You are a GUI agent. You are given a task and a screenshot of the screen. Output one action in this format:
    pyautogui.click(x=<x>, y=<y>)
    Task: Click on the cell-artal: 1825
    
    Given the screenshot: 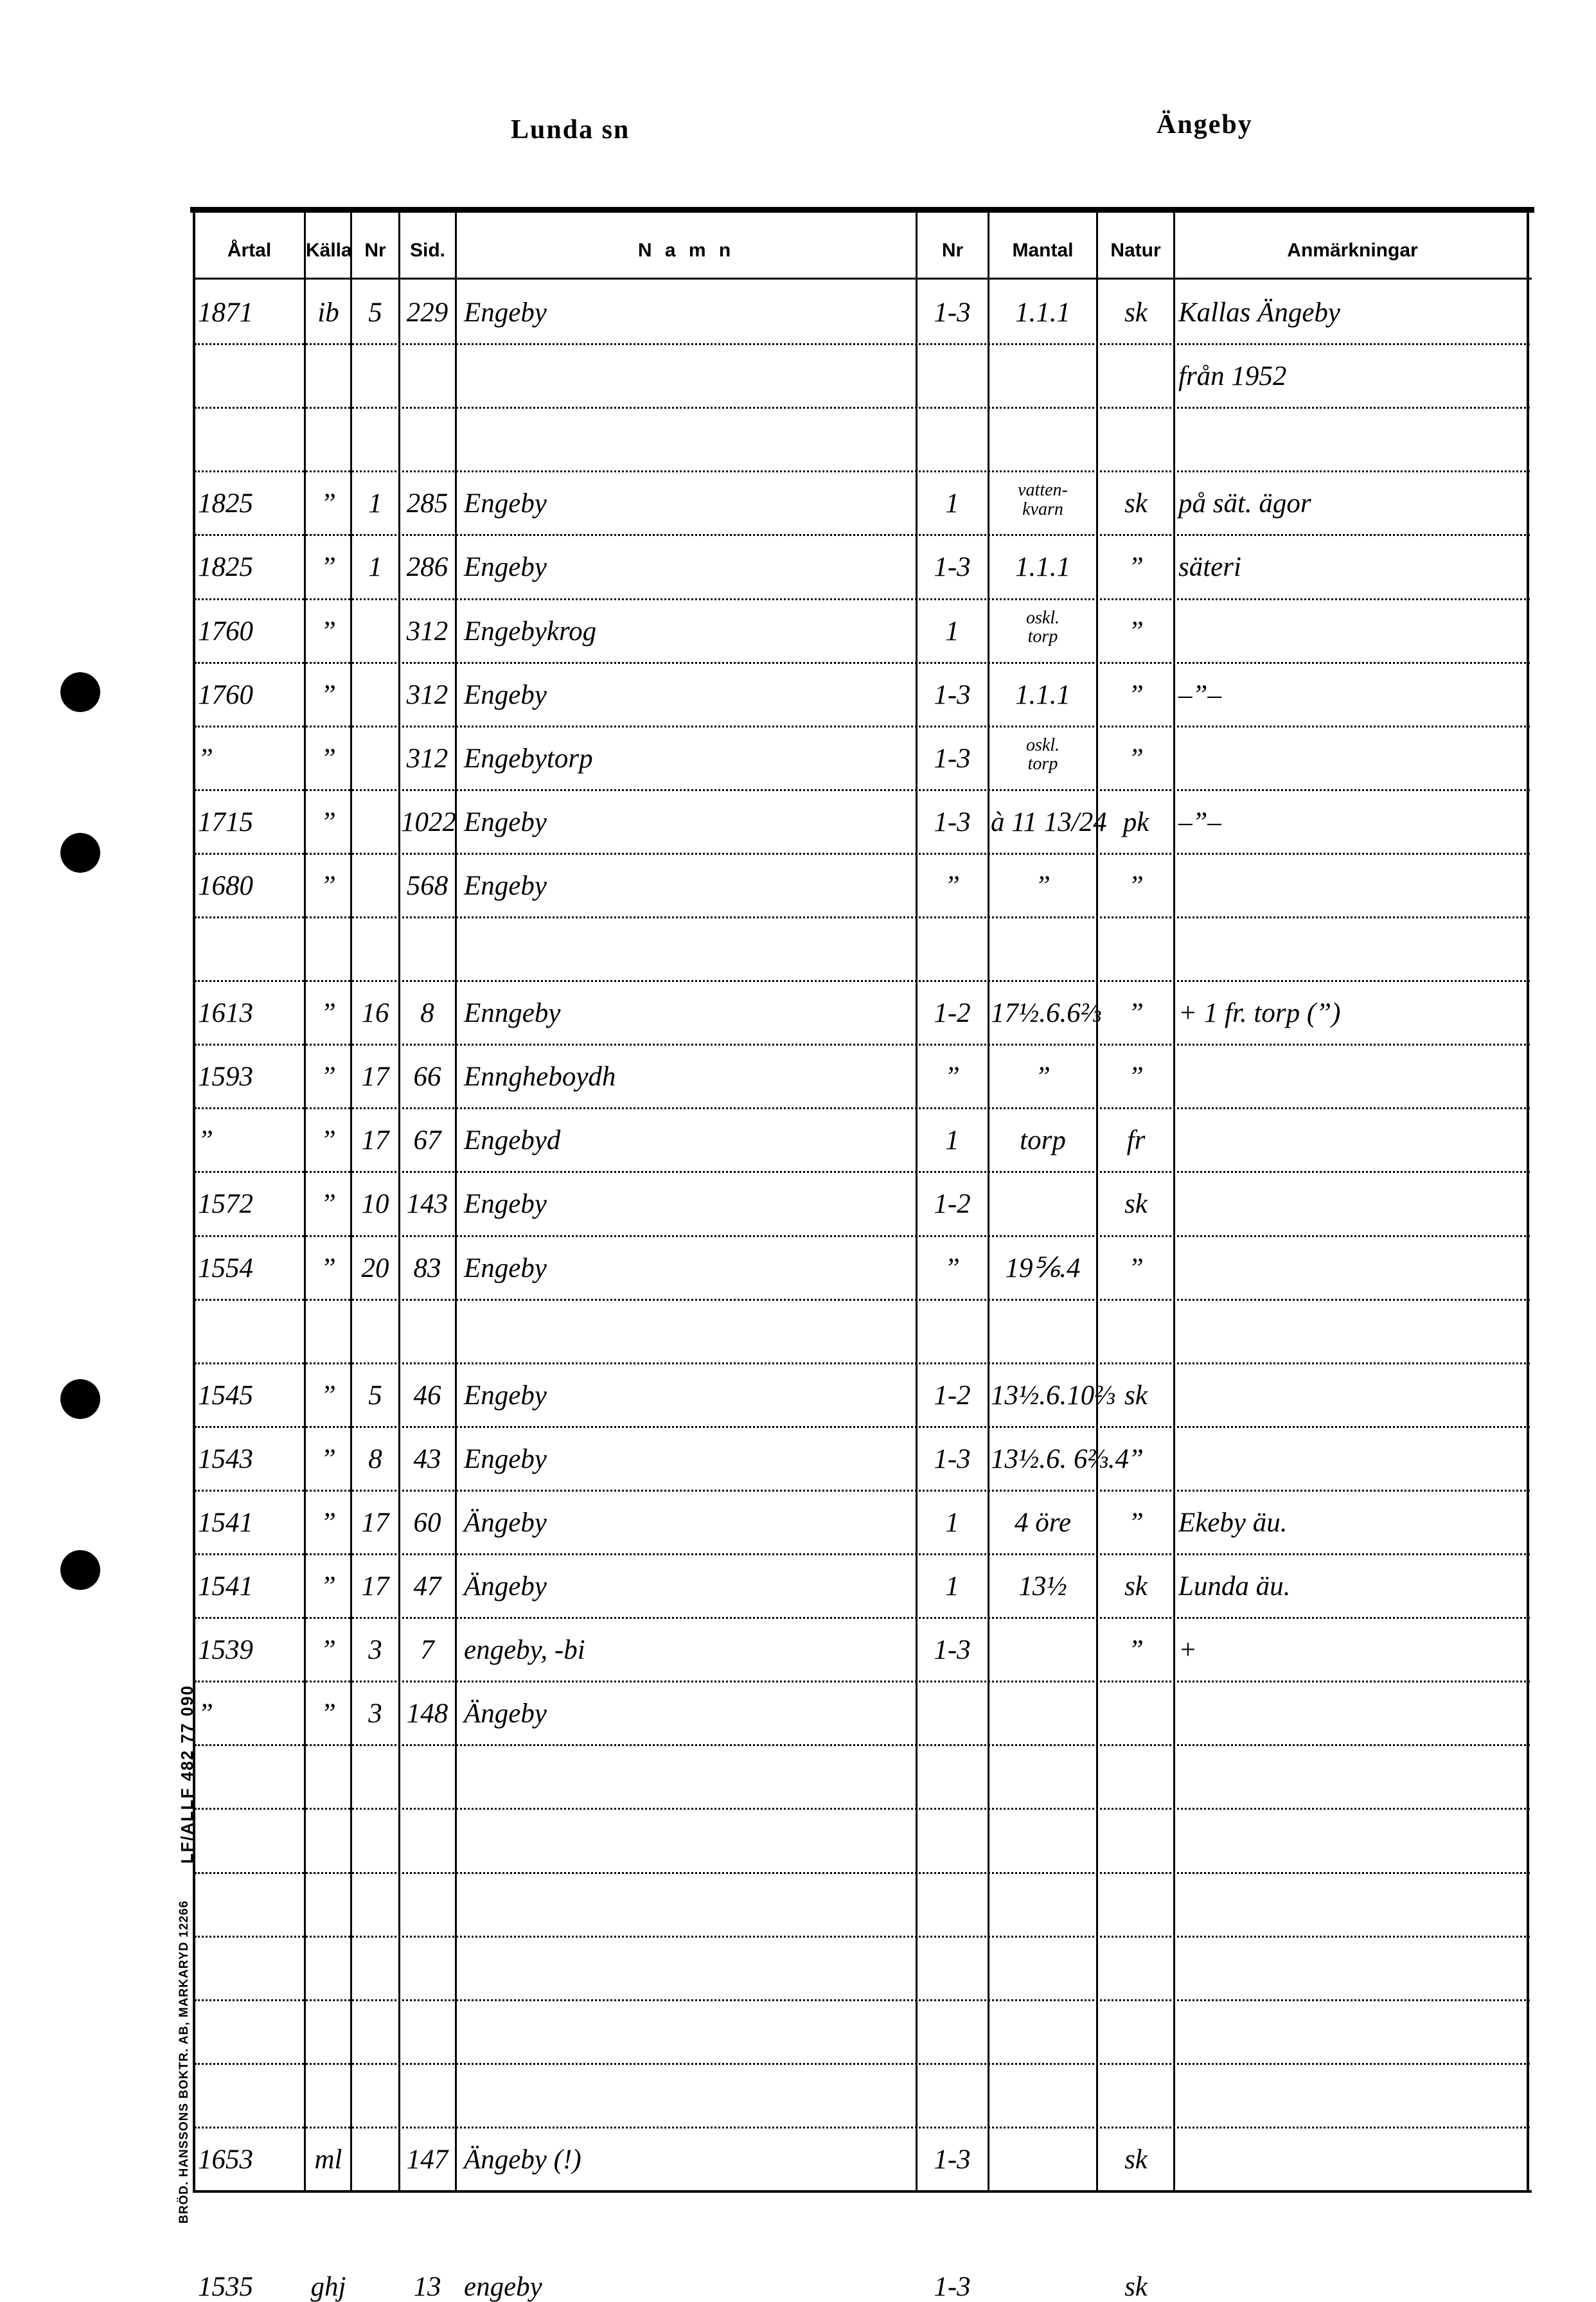 What is the action you would take?
    pyautogui.click(x=225, y=504)
    